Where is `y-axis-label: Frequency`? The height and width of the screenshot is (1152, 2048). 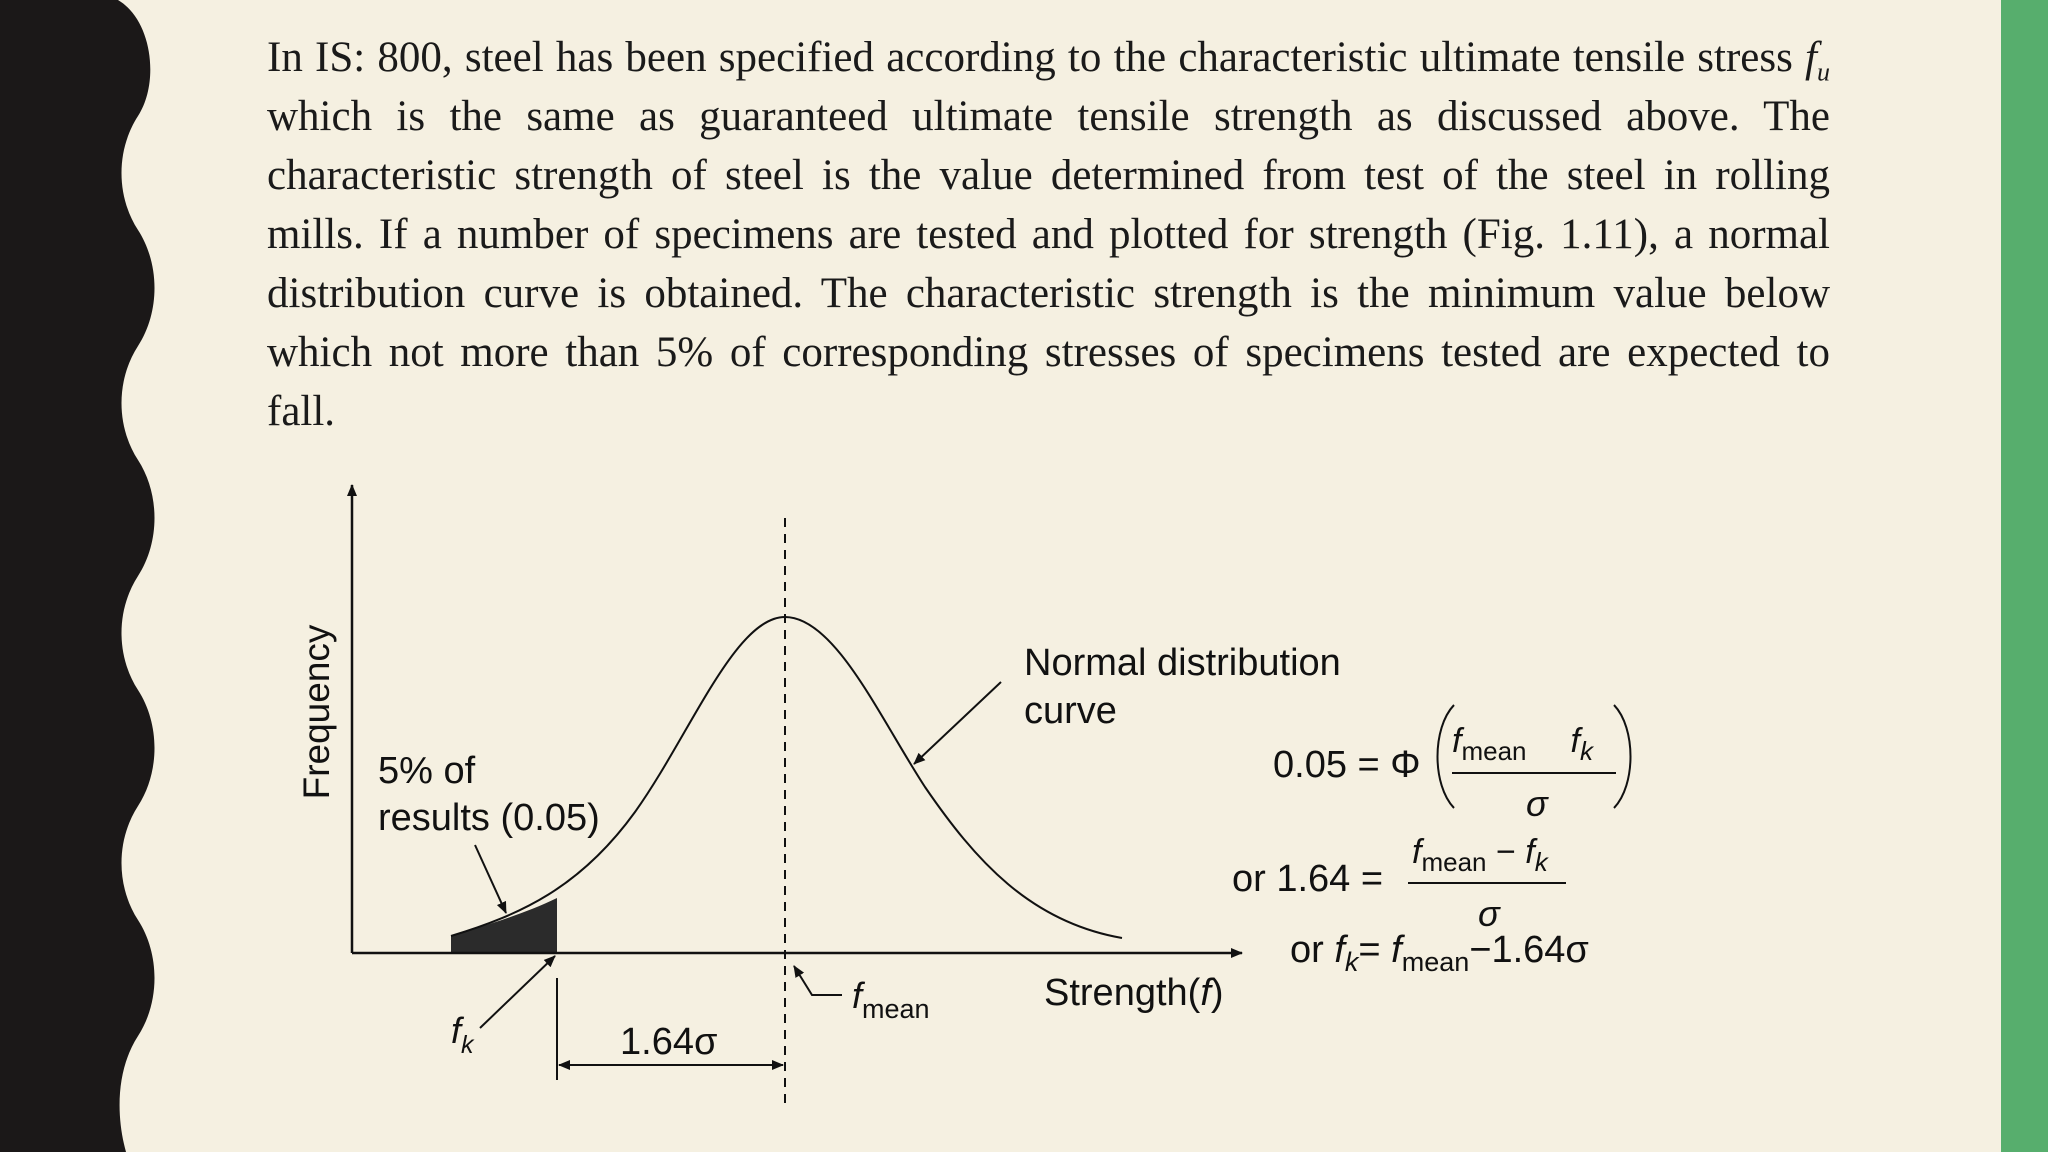
y-axis-label: Frequency is located at coordinates (316, 711).